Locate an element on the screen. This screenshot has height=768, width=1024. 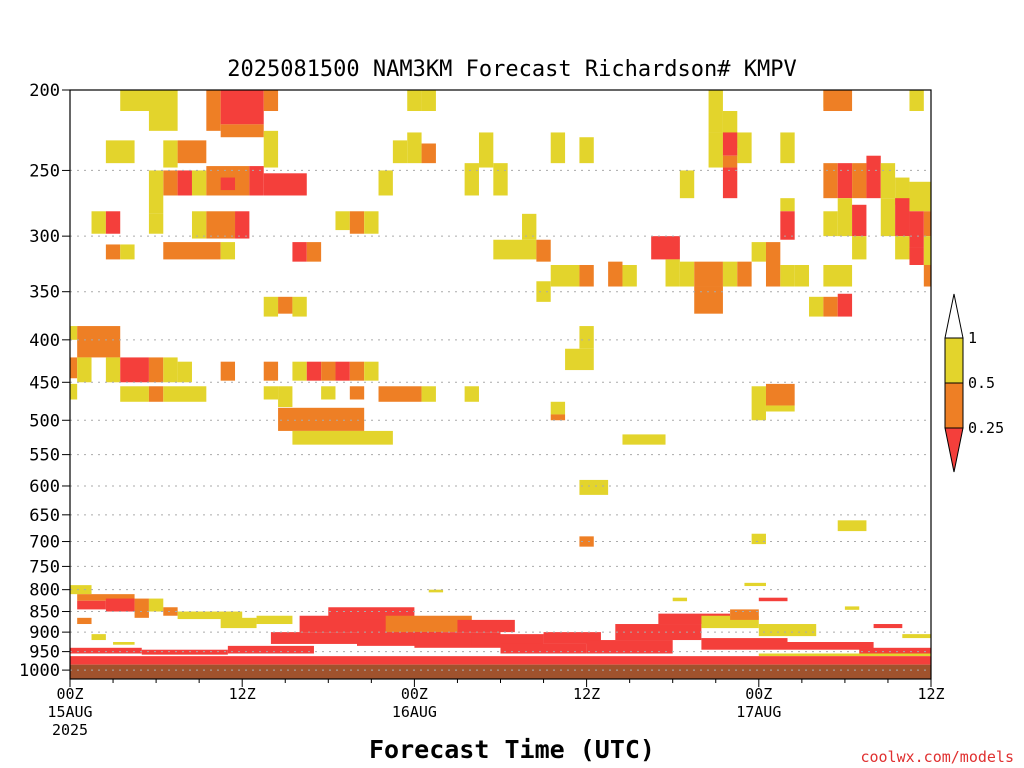
colorbar-swatch-yellow is located at coordinates (954, 360).